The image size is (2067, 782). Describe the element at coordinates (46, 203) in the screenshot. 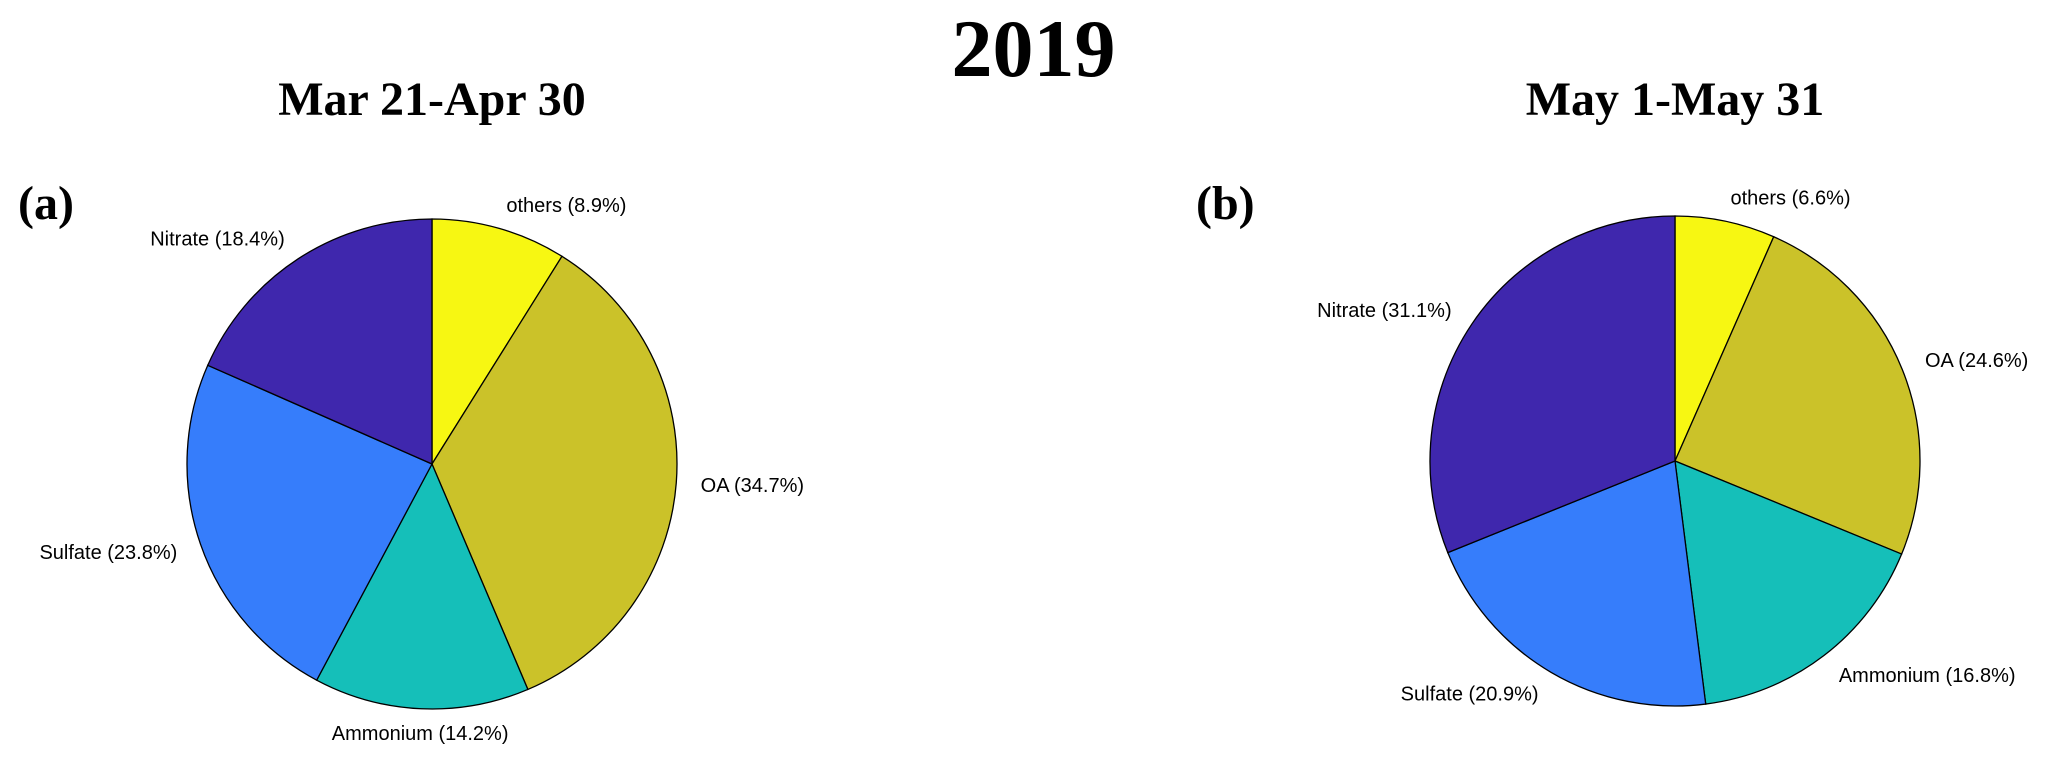

I see `panel-label-a: (a)` at that location.